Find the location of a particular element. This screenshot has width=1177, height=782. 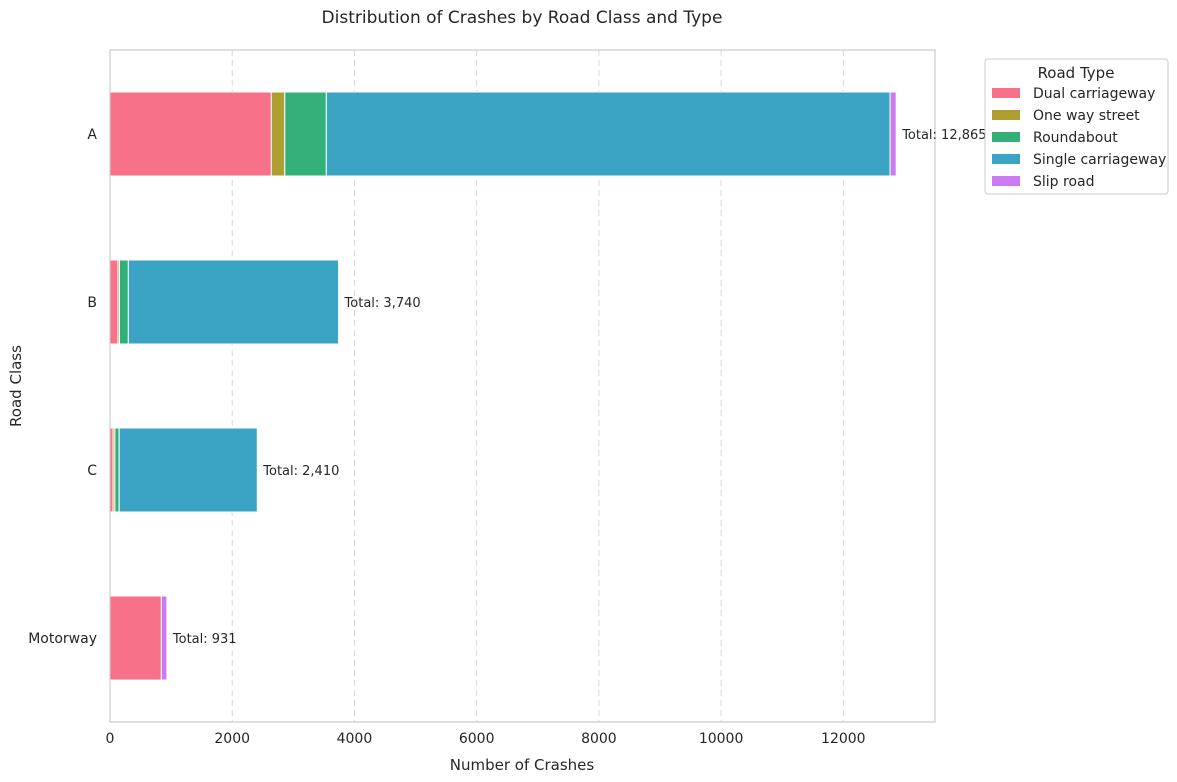

legend-label-single-carriageway: Single carriageway is located at coordinates (1099, 160).